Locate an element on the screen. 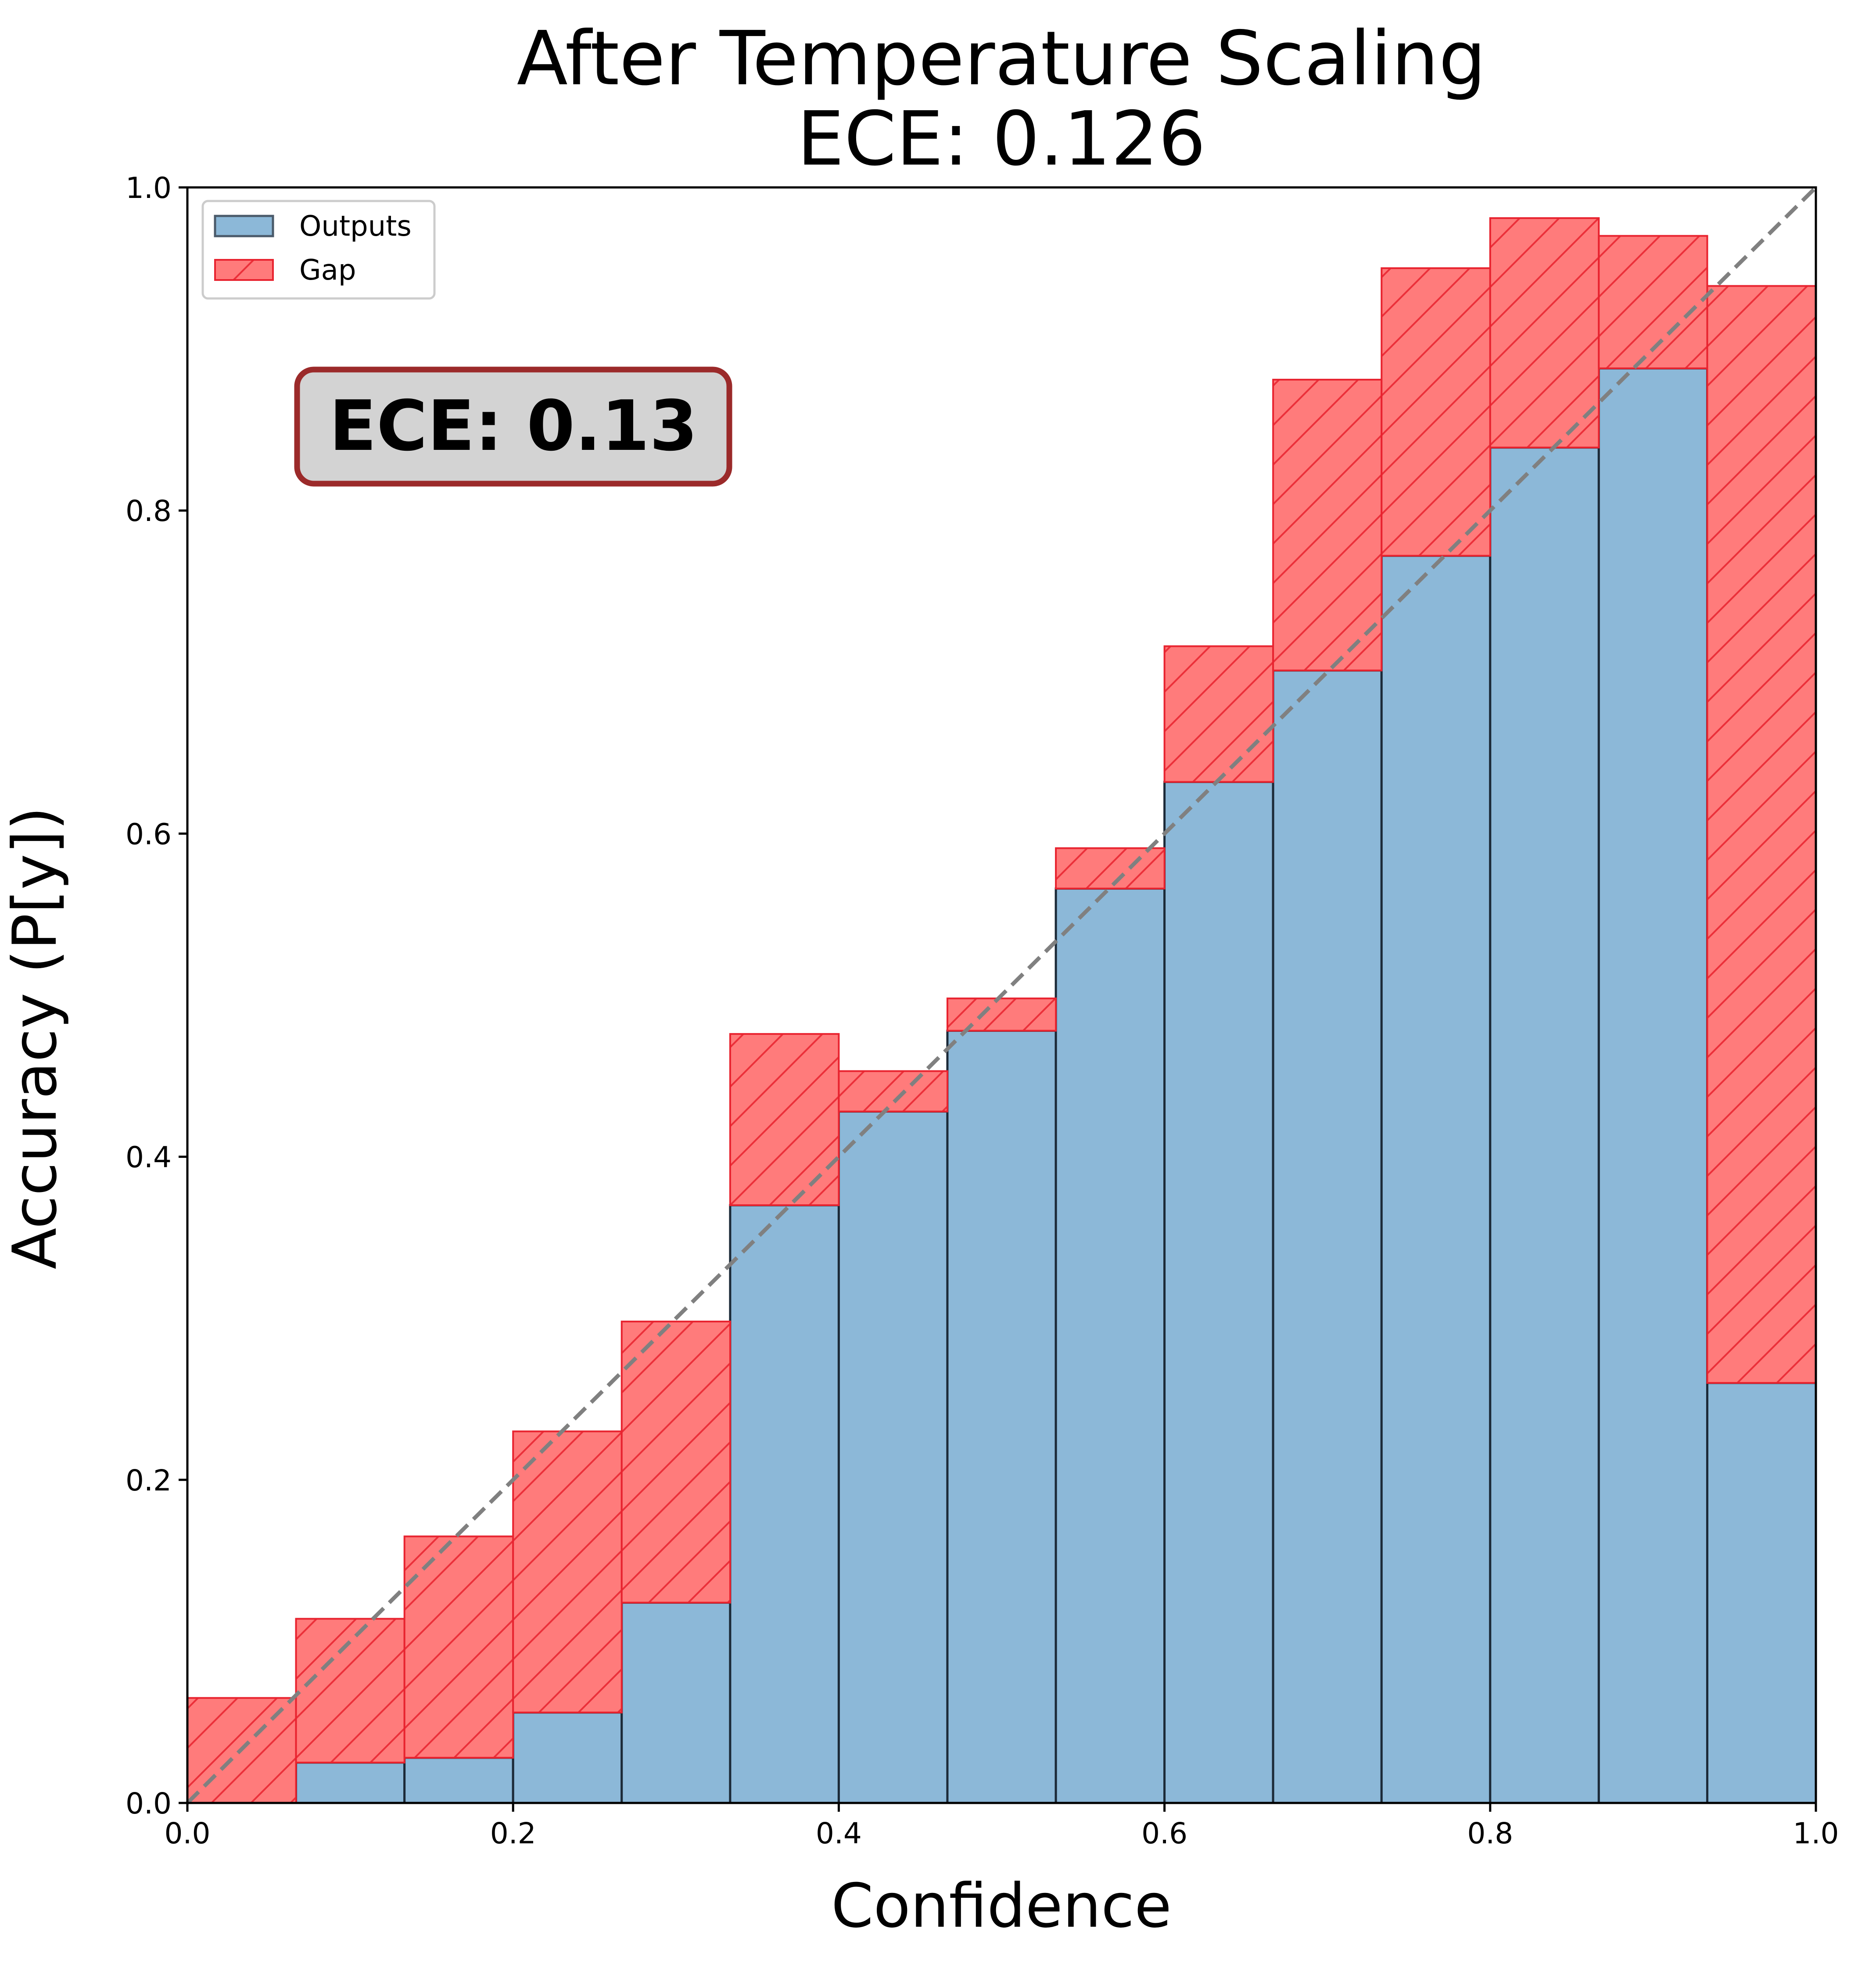  x-tick-label: 0.2 is located at coordinates (513, 1833).